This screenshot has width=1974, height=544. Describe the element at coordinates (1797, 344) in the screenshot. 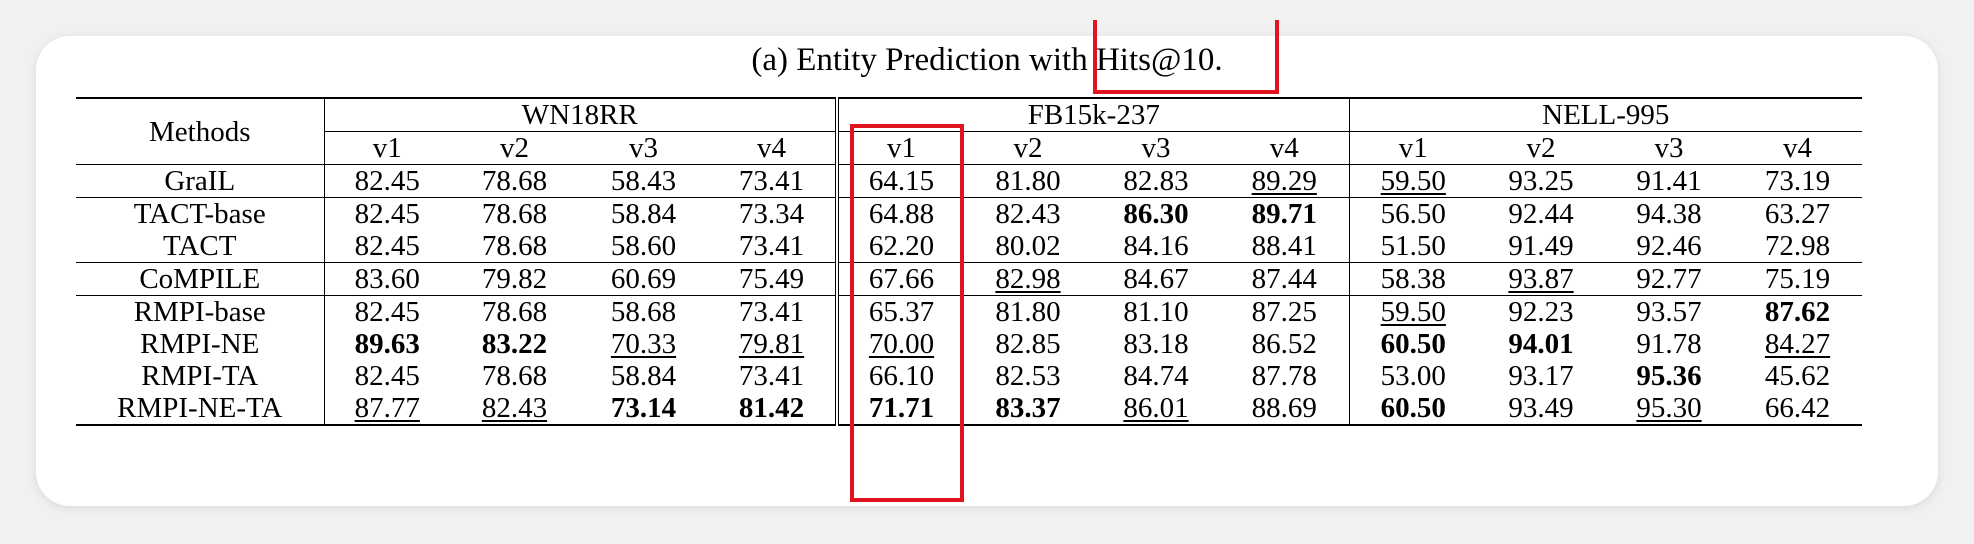

I see `score-value: 84.27` at that location.